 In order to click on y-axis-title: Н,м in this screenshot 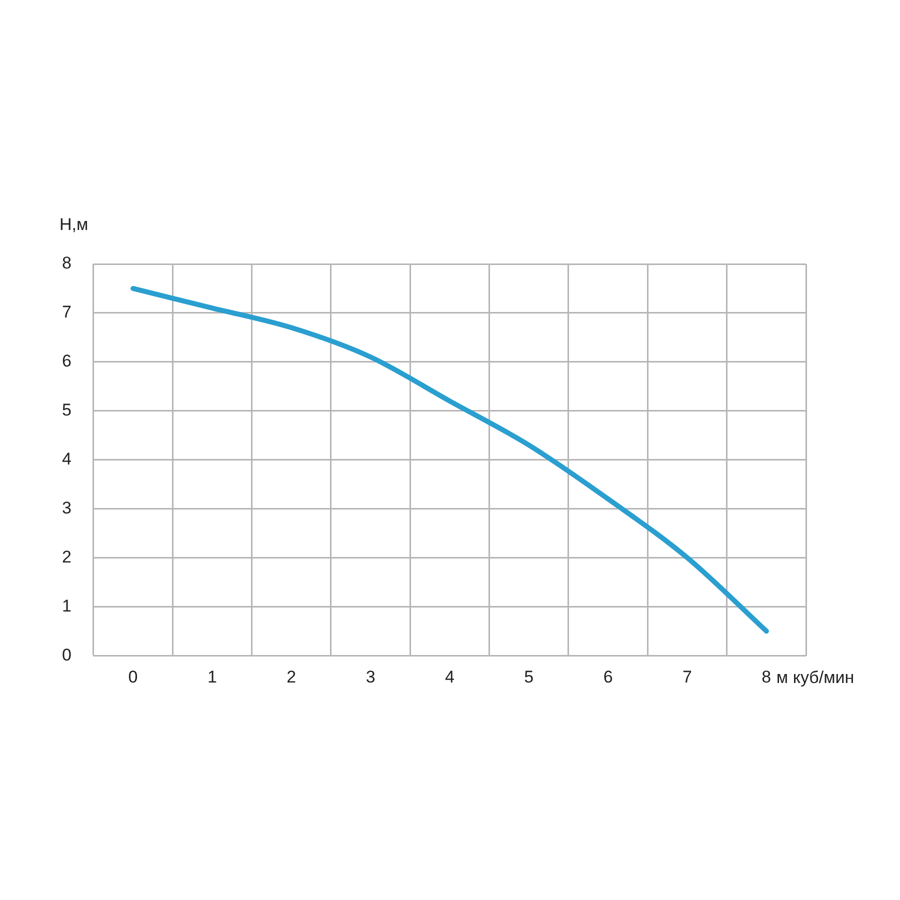, I will do `click(73, 224)`.